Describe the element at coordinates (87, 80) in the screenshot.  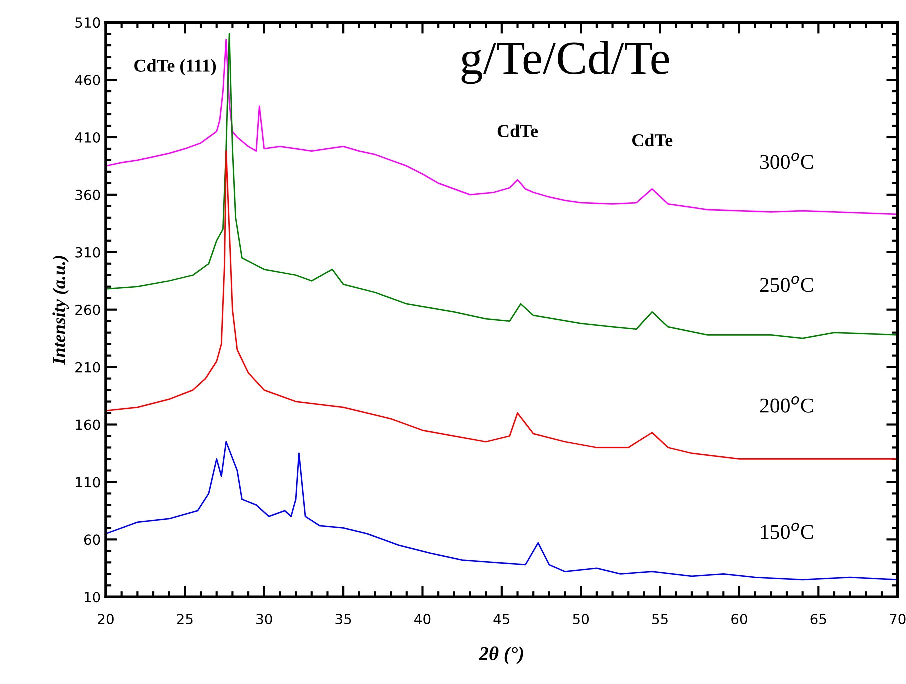
I see `y-tick-label: 460` at that location.